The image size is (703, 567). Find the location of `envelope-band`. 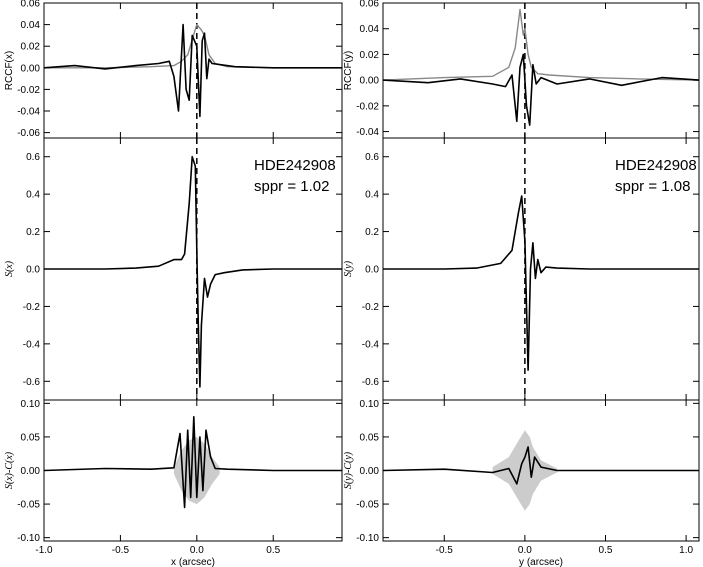

envelope-band is located at coordinates (525, 470).